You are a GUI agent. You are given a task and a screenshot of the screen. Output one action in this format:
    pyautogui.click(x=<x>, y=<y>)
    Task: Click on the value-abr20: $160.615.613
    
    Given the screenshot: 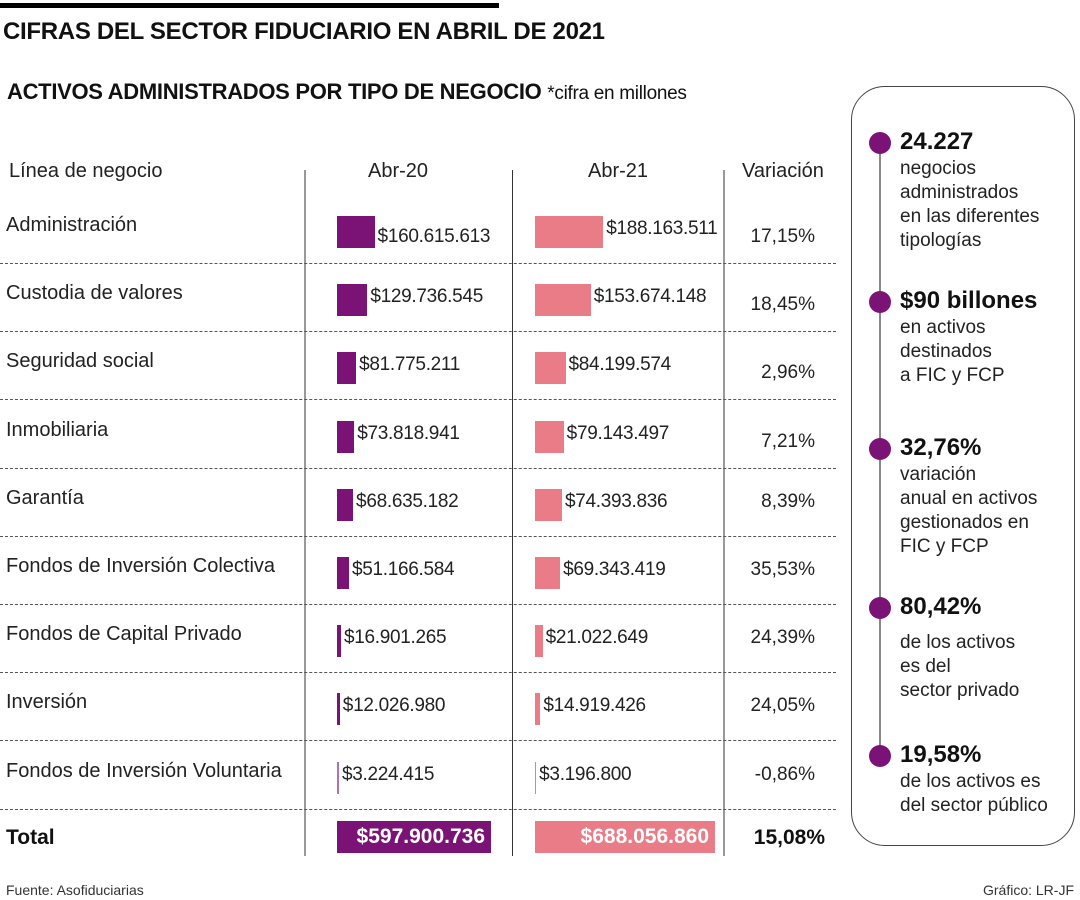 What is the action you would take?
    pyautogui.click(x=434, y=236)
    